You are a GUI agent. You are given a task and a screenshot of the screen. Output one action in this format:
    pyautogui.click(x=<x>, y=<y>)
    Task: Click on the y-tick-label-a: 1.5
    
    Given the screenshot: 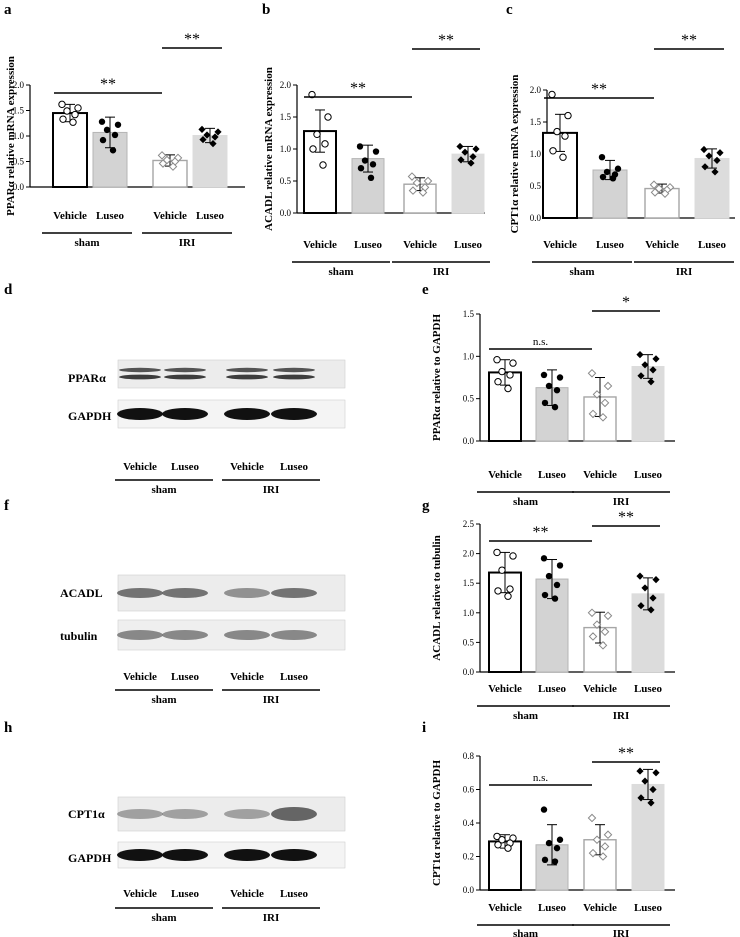 What is the action you would take?
    pyautogui.click(x=19, y=111)
    